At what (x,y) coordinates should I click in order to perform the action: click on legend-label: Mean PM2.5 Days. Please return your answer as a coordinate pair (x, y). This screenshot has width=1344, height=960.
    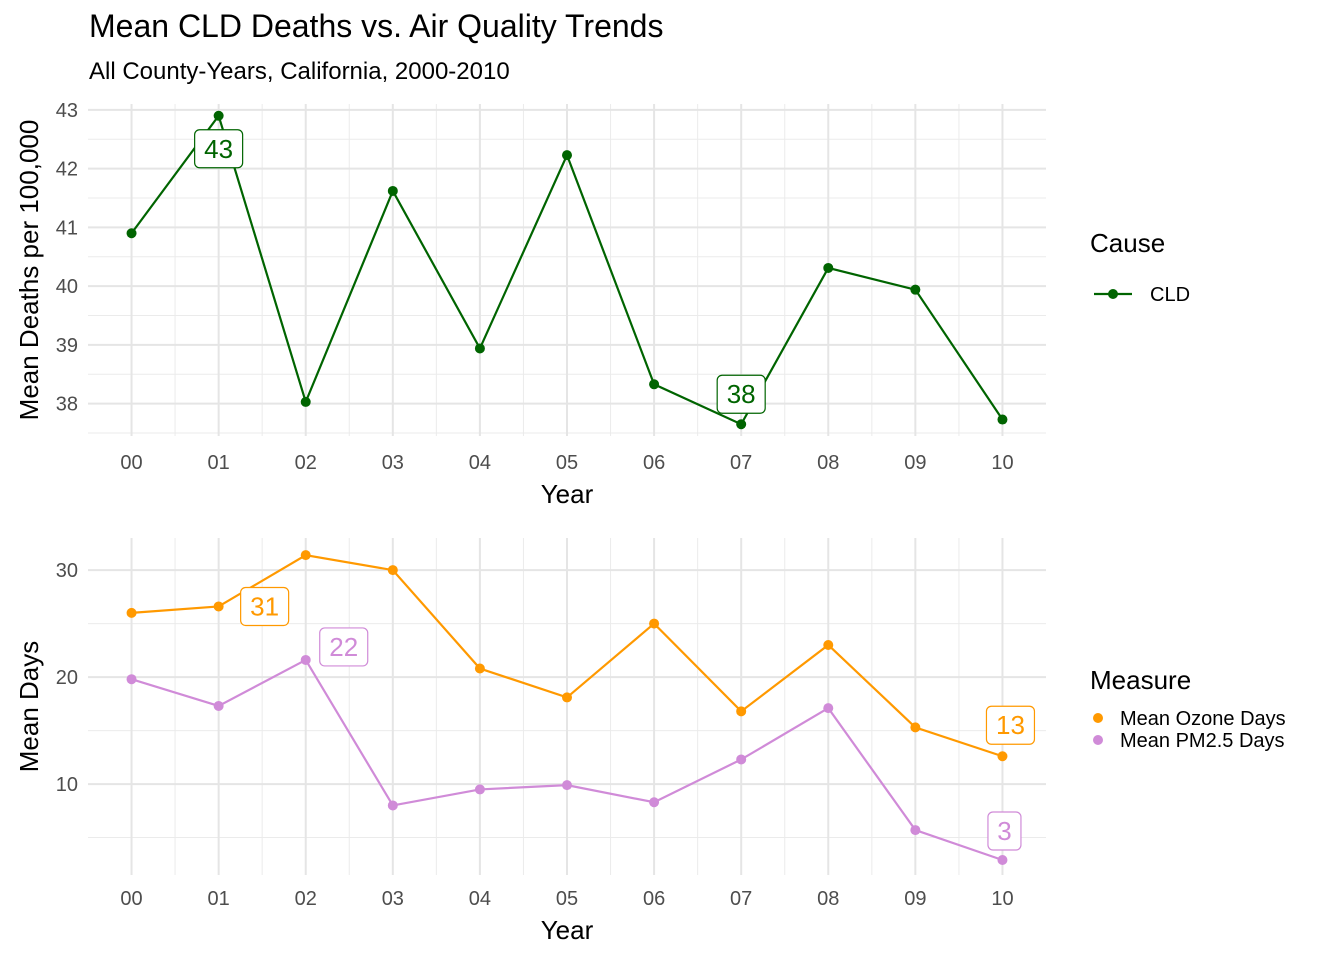
    Looking at the image, I should click on (1202, 741).